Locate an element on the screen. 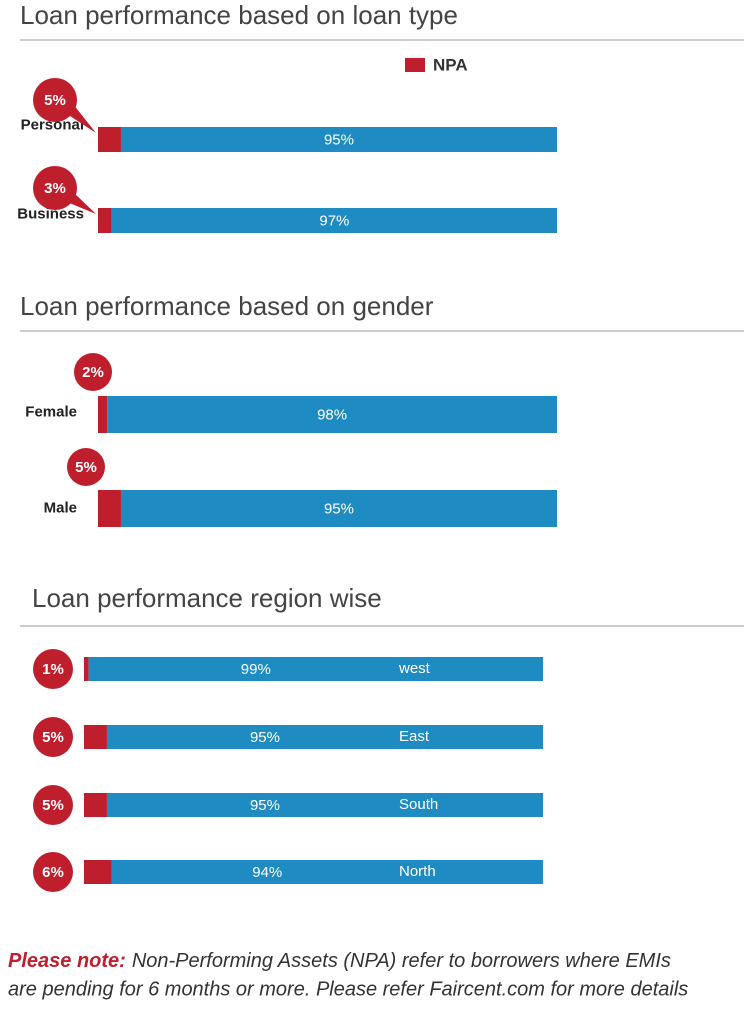 This screenshot has width=754, height=1010. category-label: North is located at coordinates (417, 871).